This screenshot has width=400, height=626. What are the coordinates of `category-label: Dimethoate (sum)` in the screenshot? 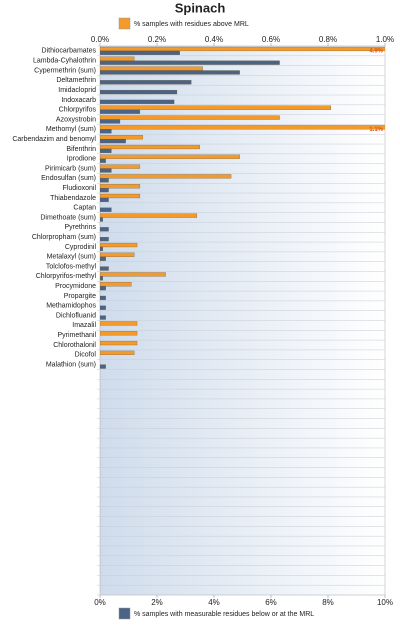 It's located at (68, 217).